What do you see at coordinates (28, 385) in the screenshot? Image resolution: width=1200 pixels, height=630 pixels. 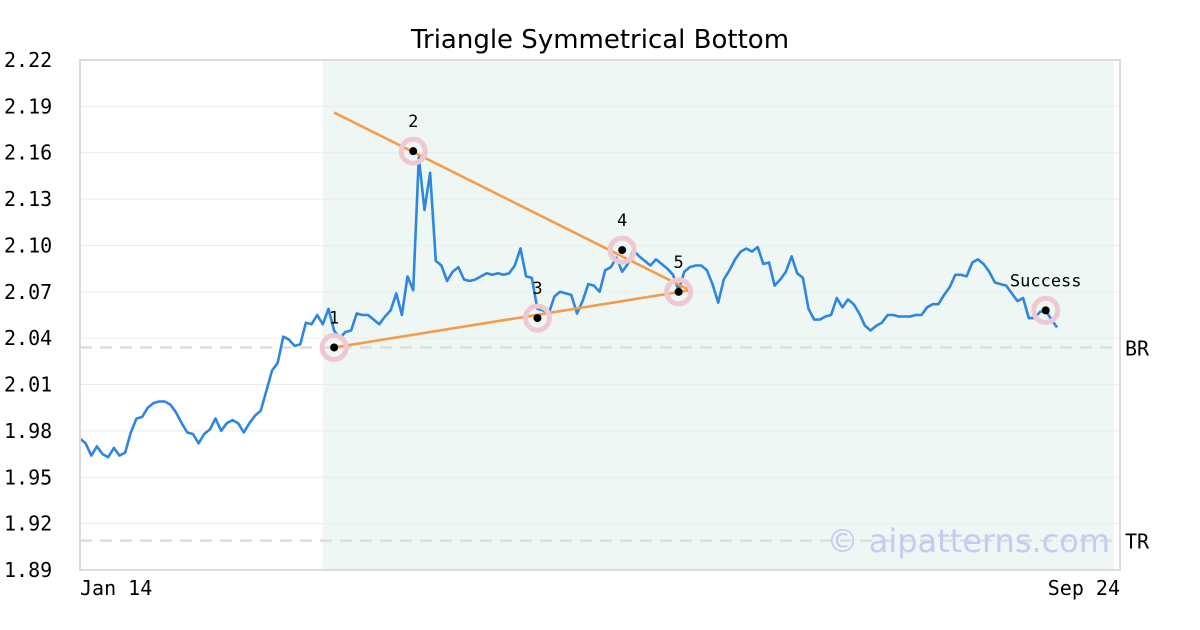 I see `y-tick-label: 2.01` at bounding box center [28, 385].